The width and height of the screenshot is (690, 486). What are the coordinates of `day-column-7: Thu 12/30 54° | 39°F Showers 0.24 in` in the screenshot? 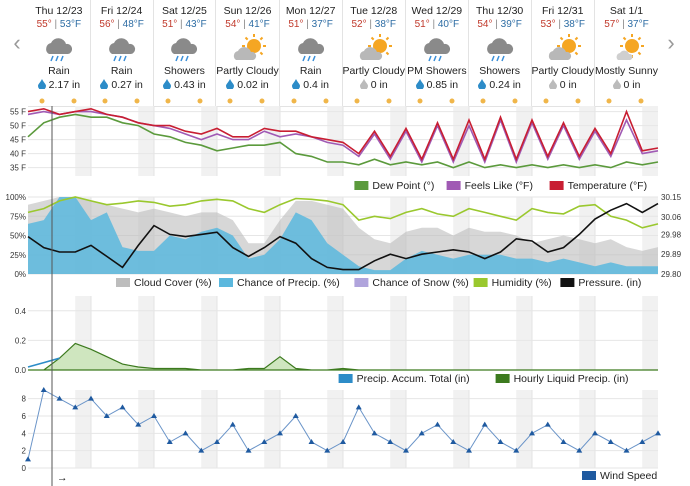 It's located at (499, 53).